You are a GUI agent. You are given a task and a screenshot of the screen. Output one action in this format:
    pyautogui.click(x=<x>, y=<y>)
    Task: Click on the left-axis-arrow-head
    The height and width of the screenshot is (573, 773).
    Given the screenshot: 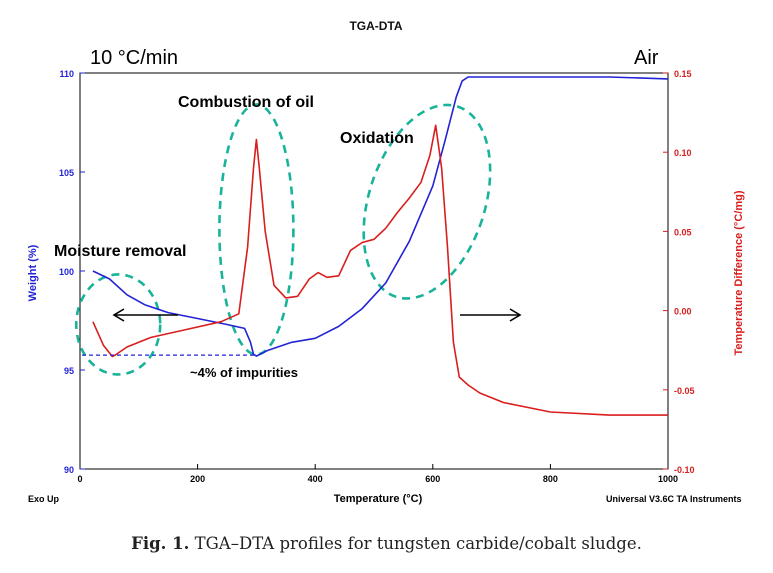 What is the action you would take?
    pyautogui.click(x=118, y=315)
    